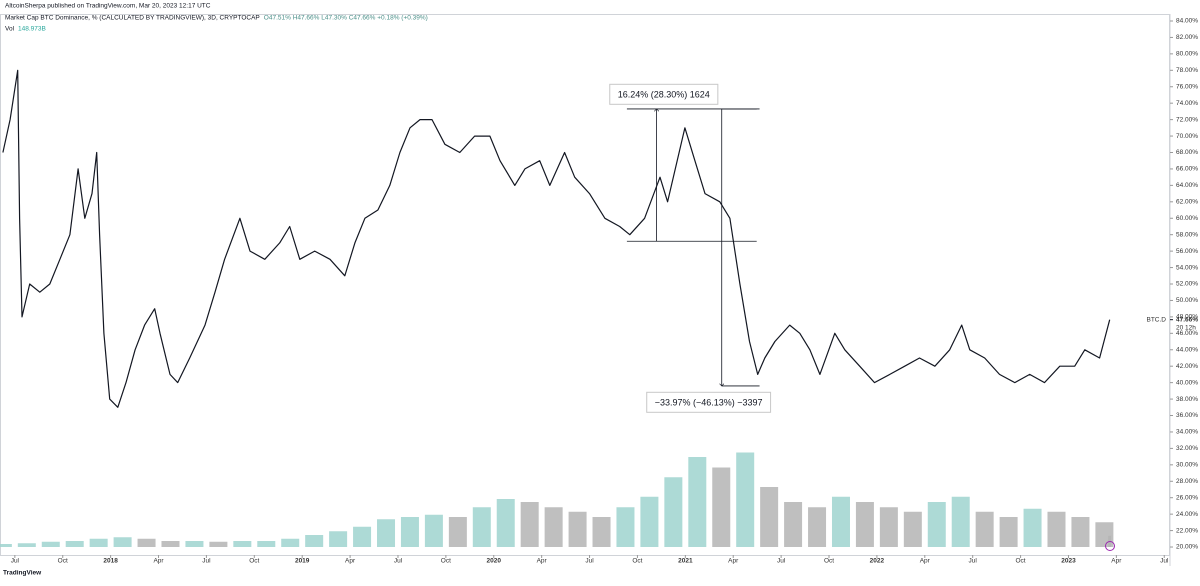 This screenshot has height=586, width=1200. I want to click on y-tick-label: 68.00%, so click(1187, 152).